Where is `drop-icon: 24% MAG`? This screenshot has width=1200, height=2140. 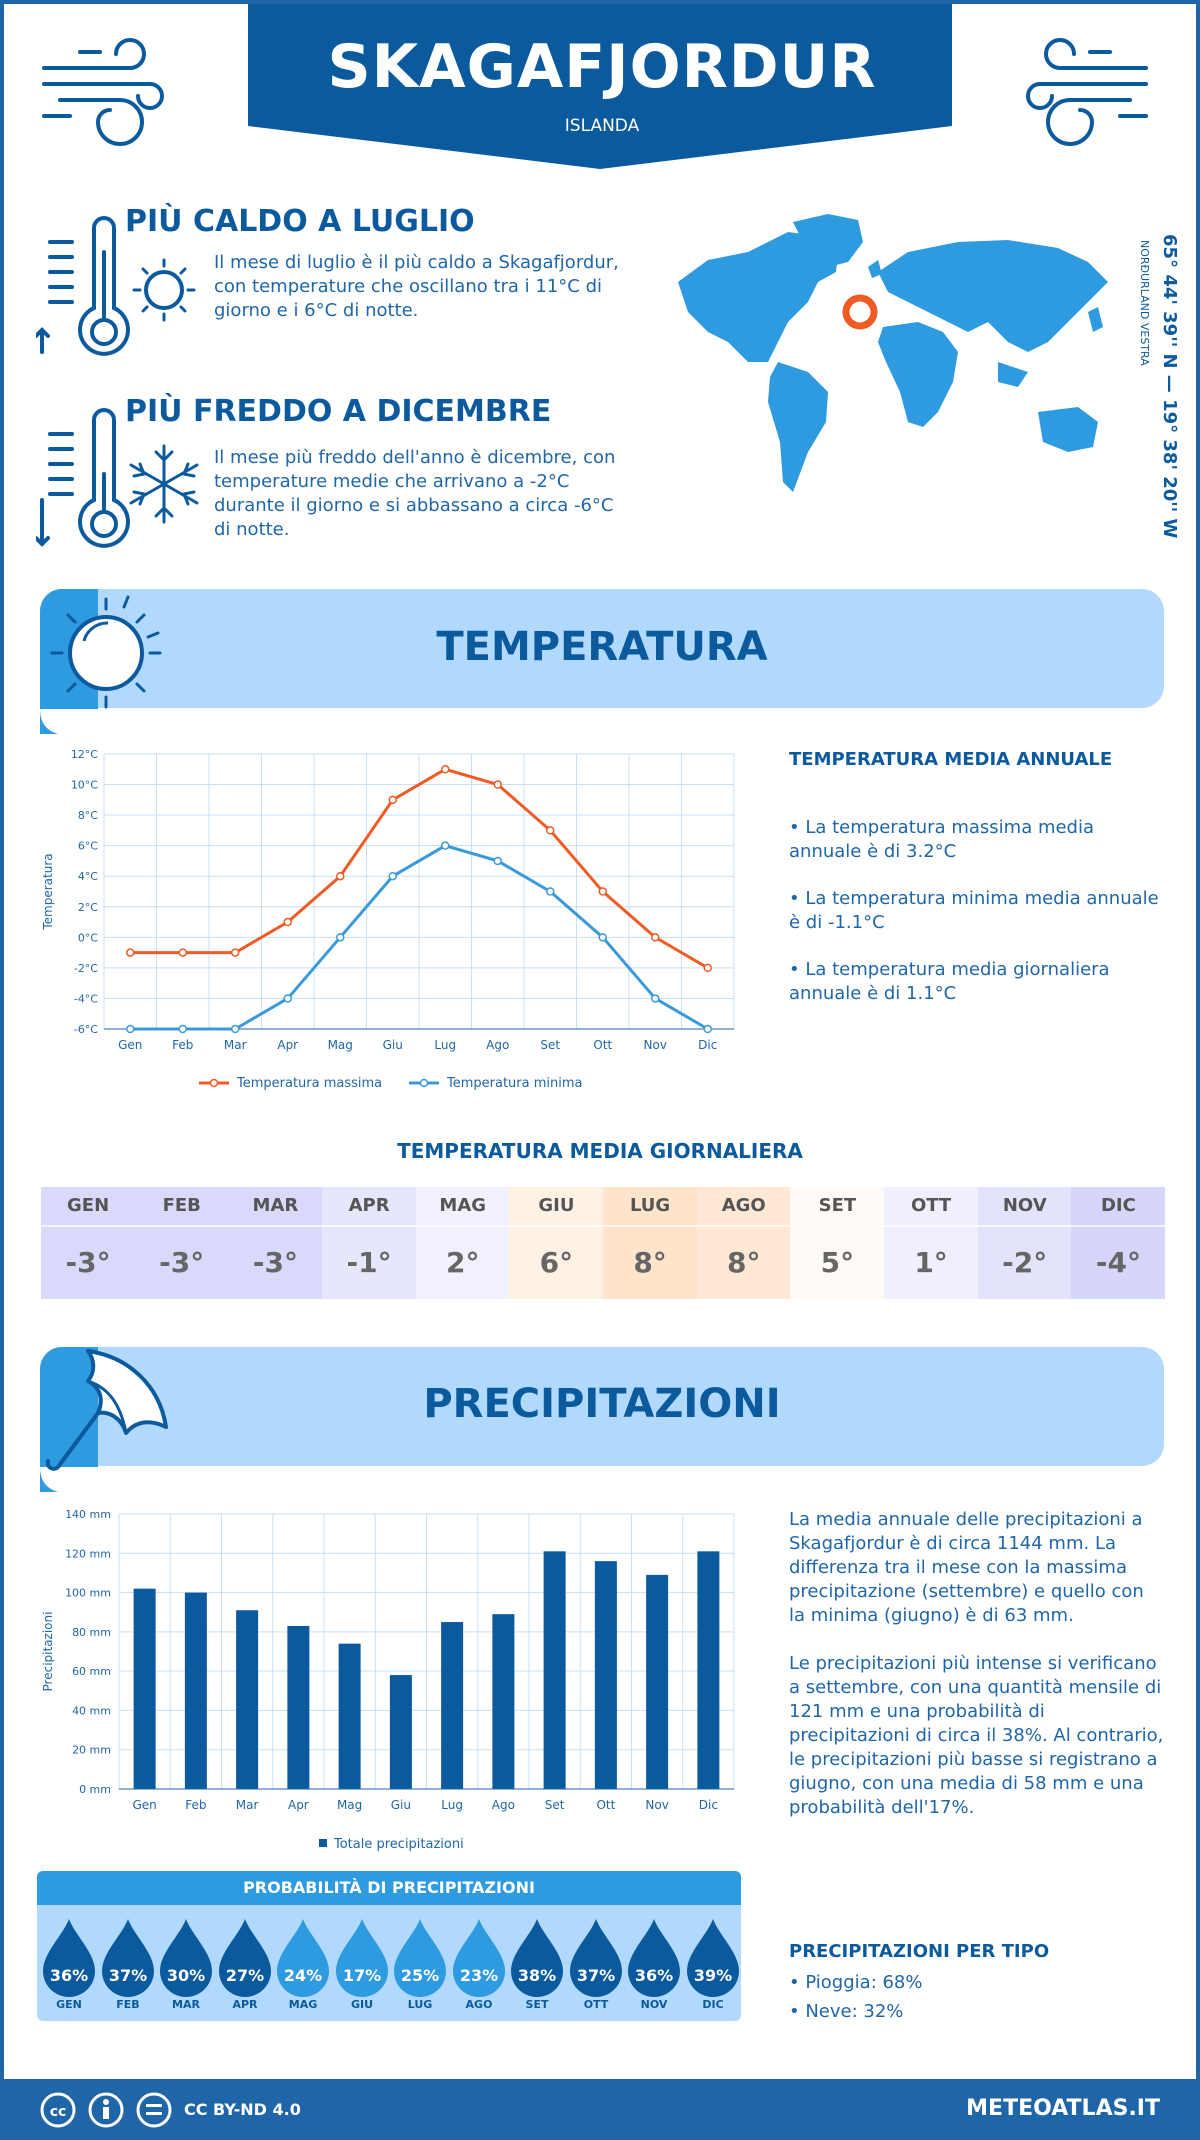
drop-icon: 24% MAG is located at coordinates (303, 1965).